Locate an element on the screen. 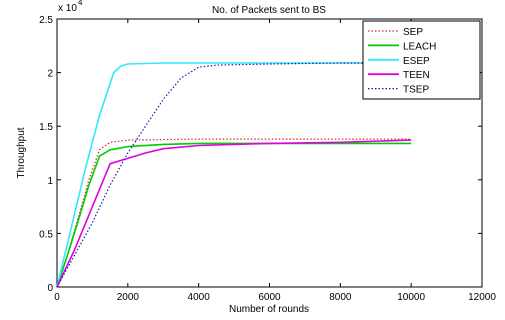 This screenshot has height=320, width=505. x-tick-label: 2000 is located at coordinates (128, 297).